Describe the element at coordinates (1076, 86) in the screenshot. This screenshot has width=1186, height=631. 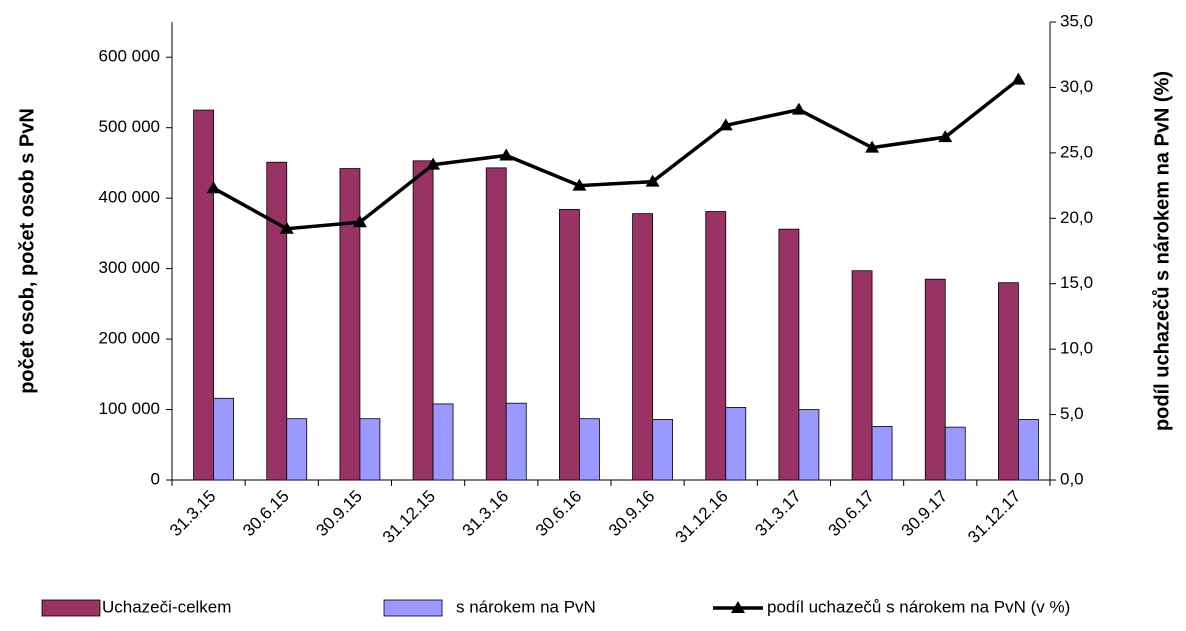
I see `y2-tick-label: 30,0` at that location.